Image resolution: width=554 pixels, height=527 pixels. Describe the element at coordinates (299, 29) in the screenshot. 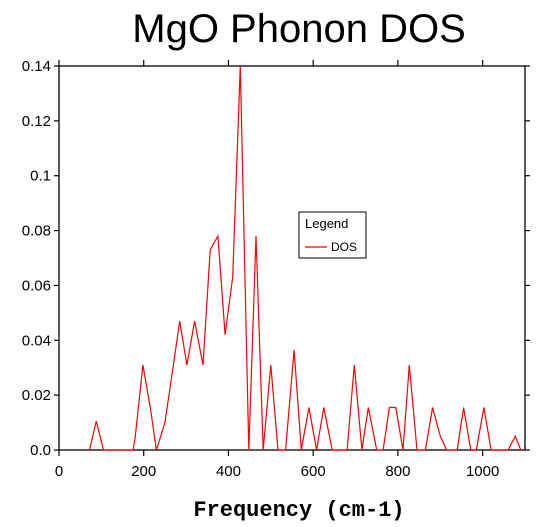

I see `chart-title: MgO Phonon DOS` at that location.